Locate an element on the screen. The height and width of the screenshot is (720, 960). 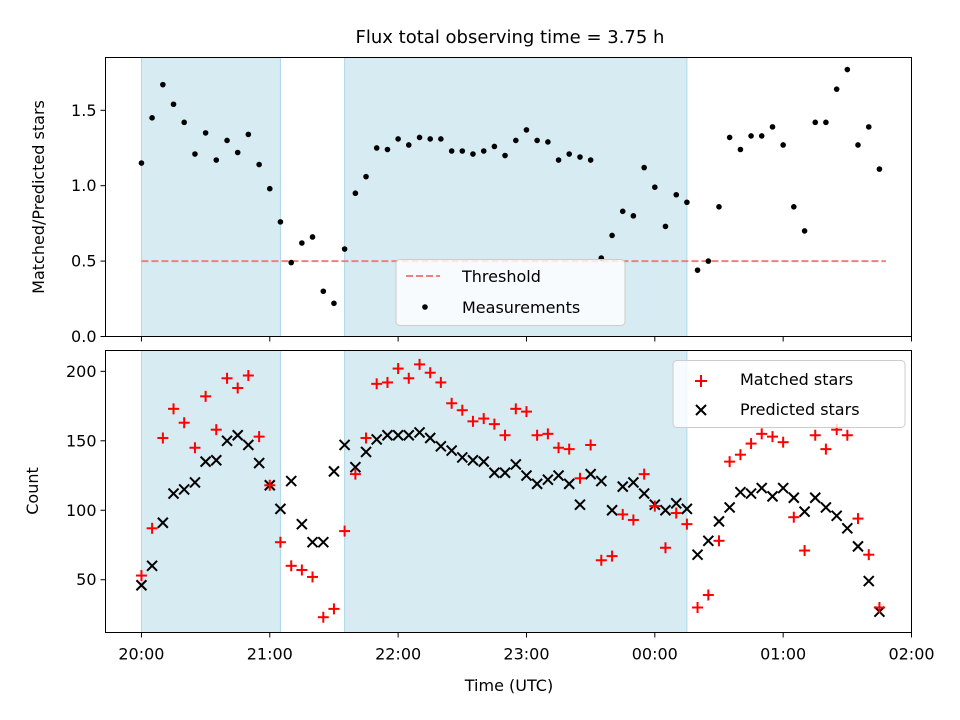
legend-matched-label: Matched stars is located at coordinates (796, 379).